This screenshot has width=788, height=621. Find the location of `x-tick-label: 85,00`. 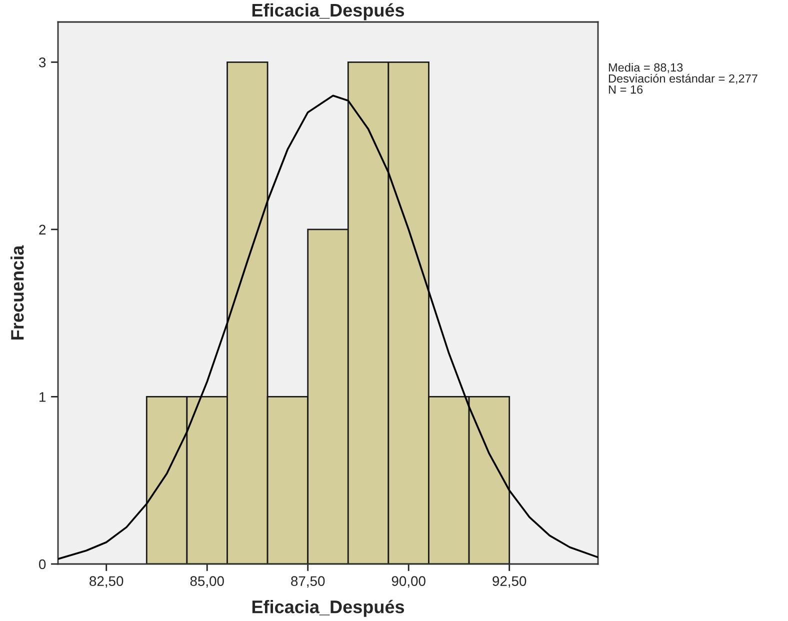

x-tick-label: 85,00 is located at coordinates (207, 582).